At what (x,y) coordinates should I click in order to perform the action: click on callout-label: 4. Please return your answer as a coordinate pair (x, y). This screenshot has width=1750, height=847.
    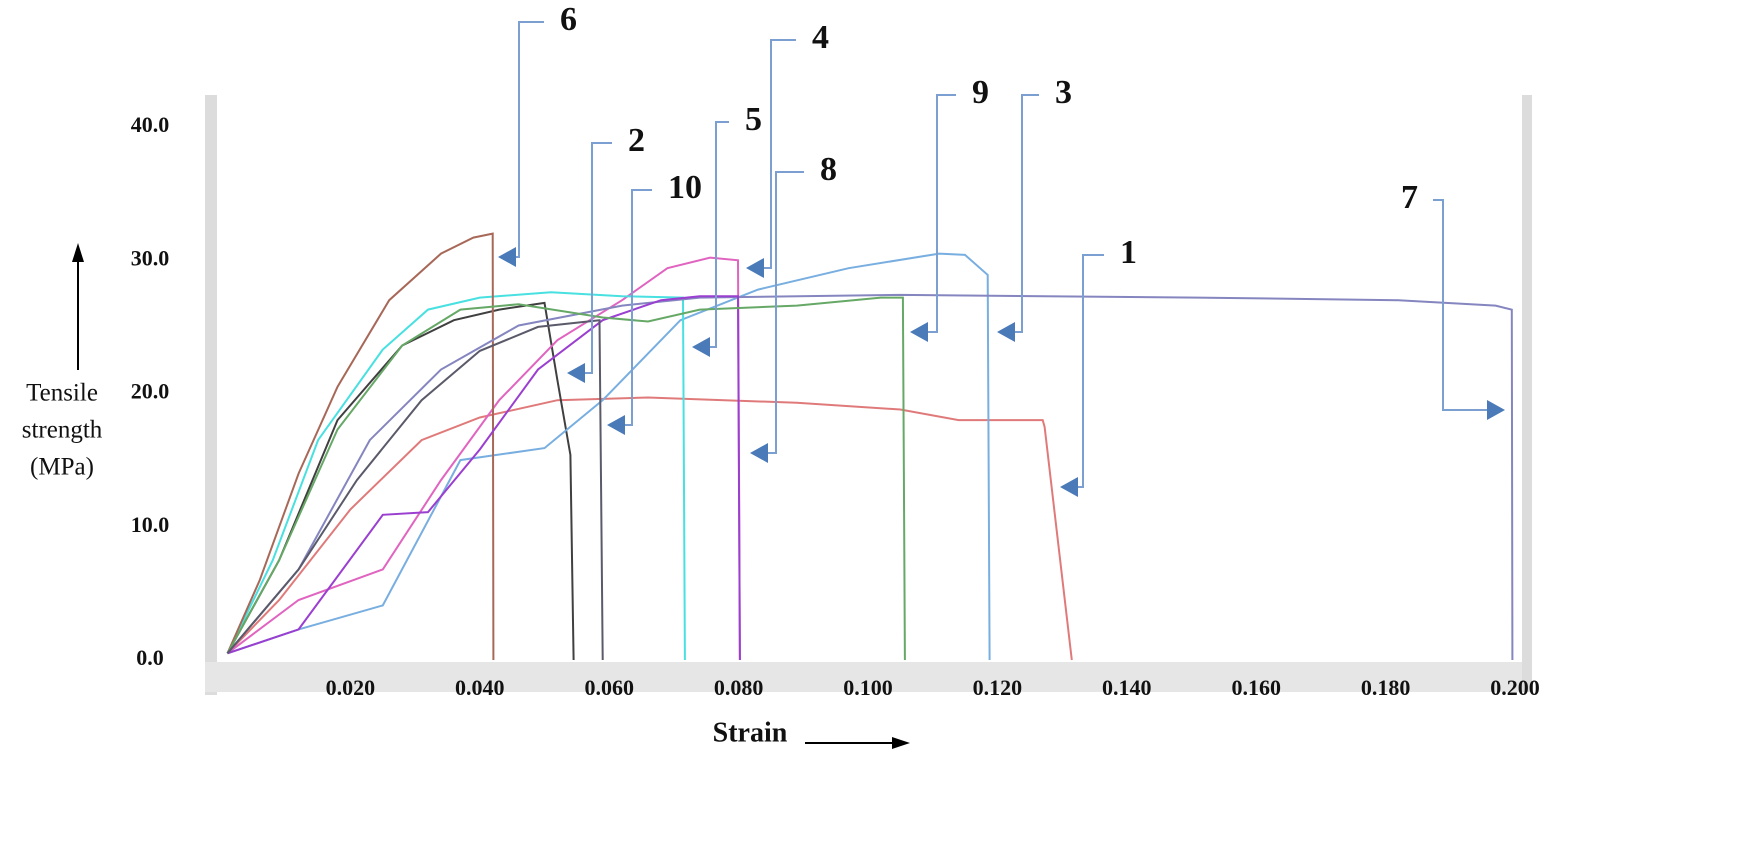
    Looking at the image, I should click on (820, 37).